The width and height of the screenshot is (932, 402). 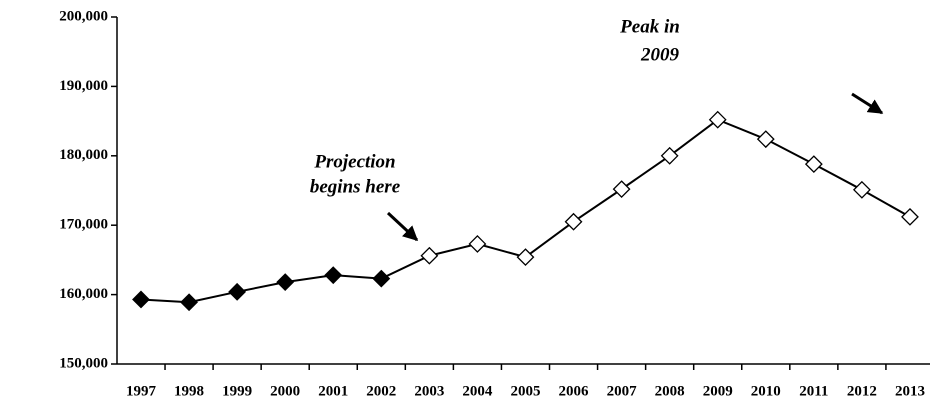 I want to click on x-tick-label: 2009, so click(x=718, y=391).